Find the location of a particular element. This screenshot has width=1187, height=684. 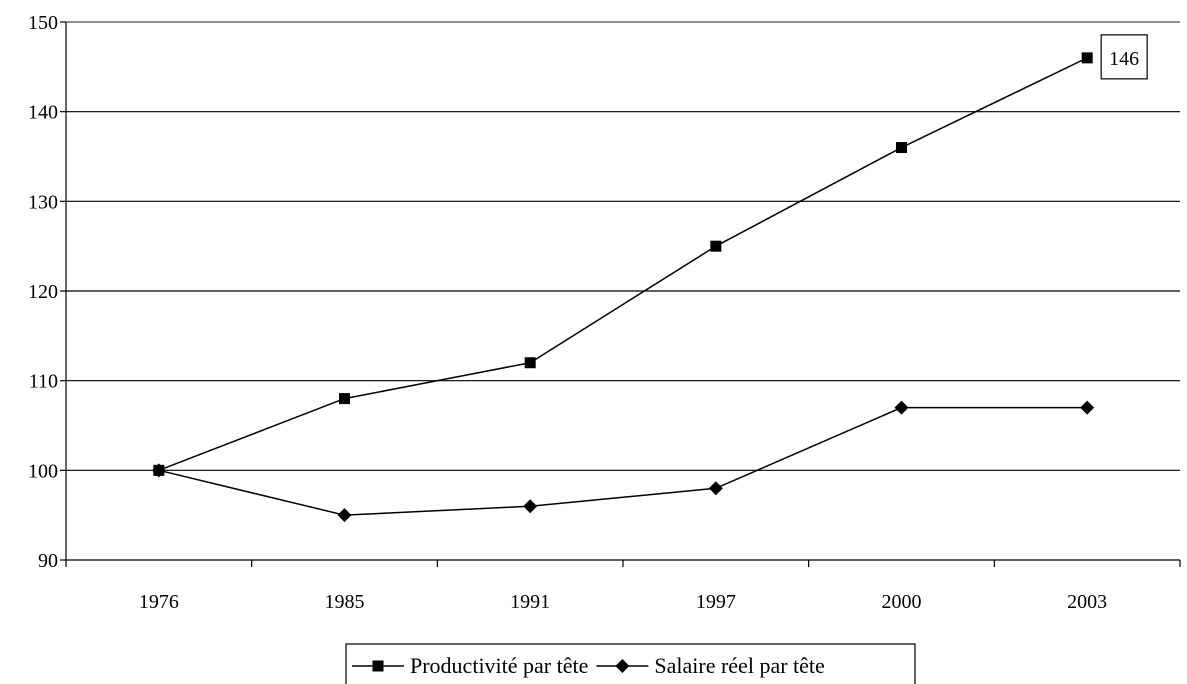

x-tick-label: 1997 is located at coordinates (716, 602).